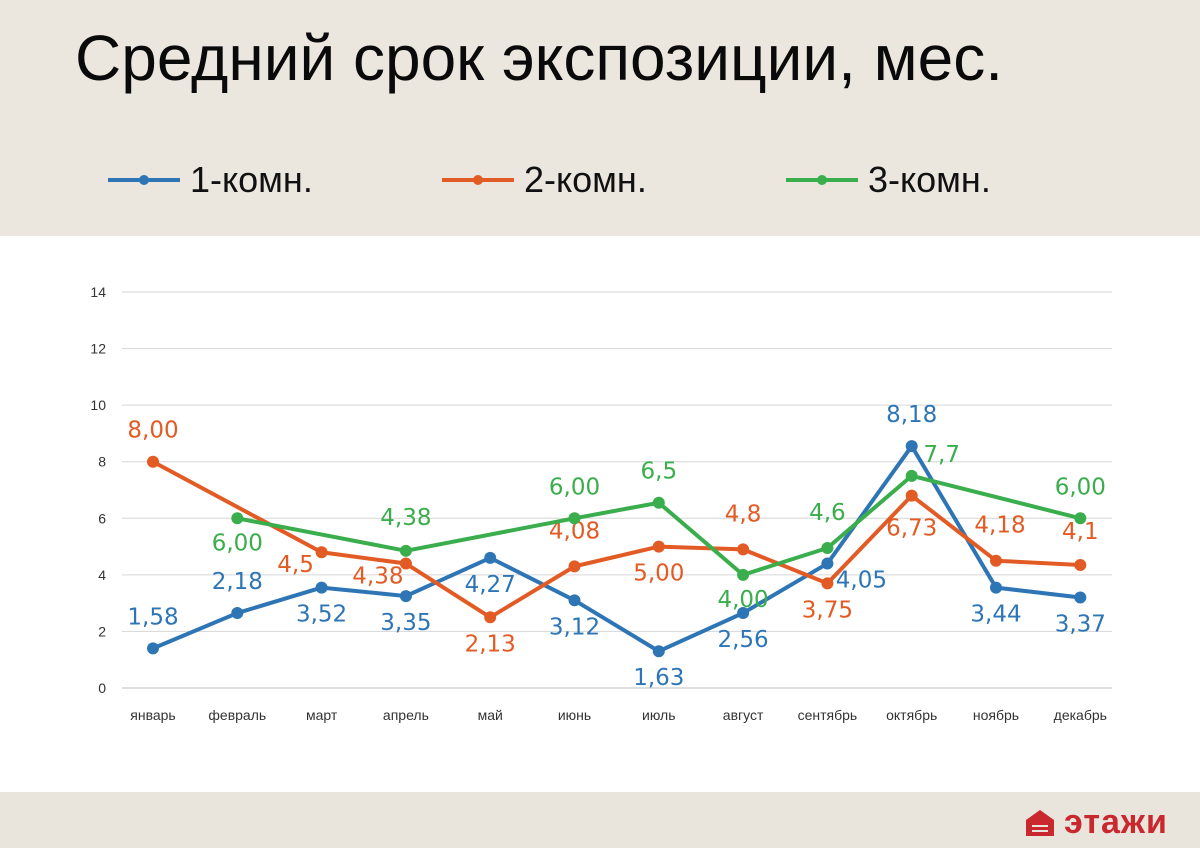 The width and height of the screenshot is (1200, 848). Describe the element at coordinates (405, 623) in the screenshot. I see `data-label-s1: 3,35` at that location.